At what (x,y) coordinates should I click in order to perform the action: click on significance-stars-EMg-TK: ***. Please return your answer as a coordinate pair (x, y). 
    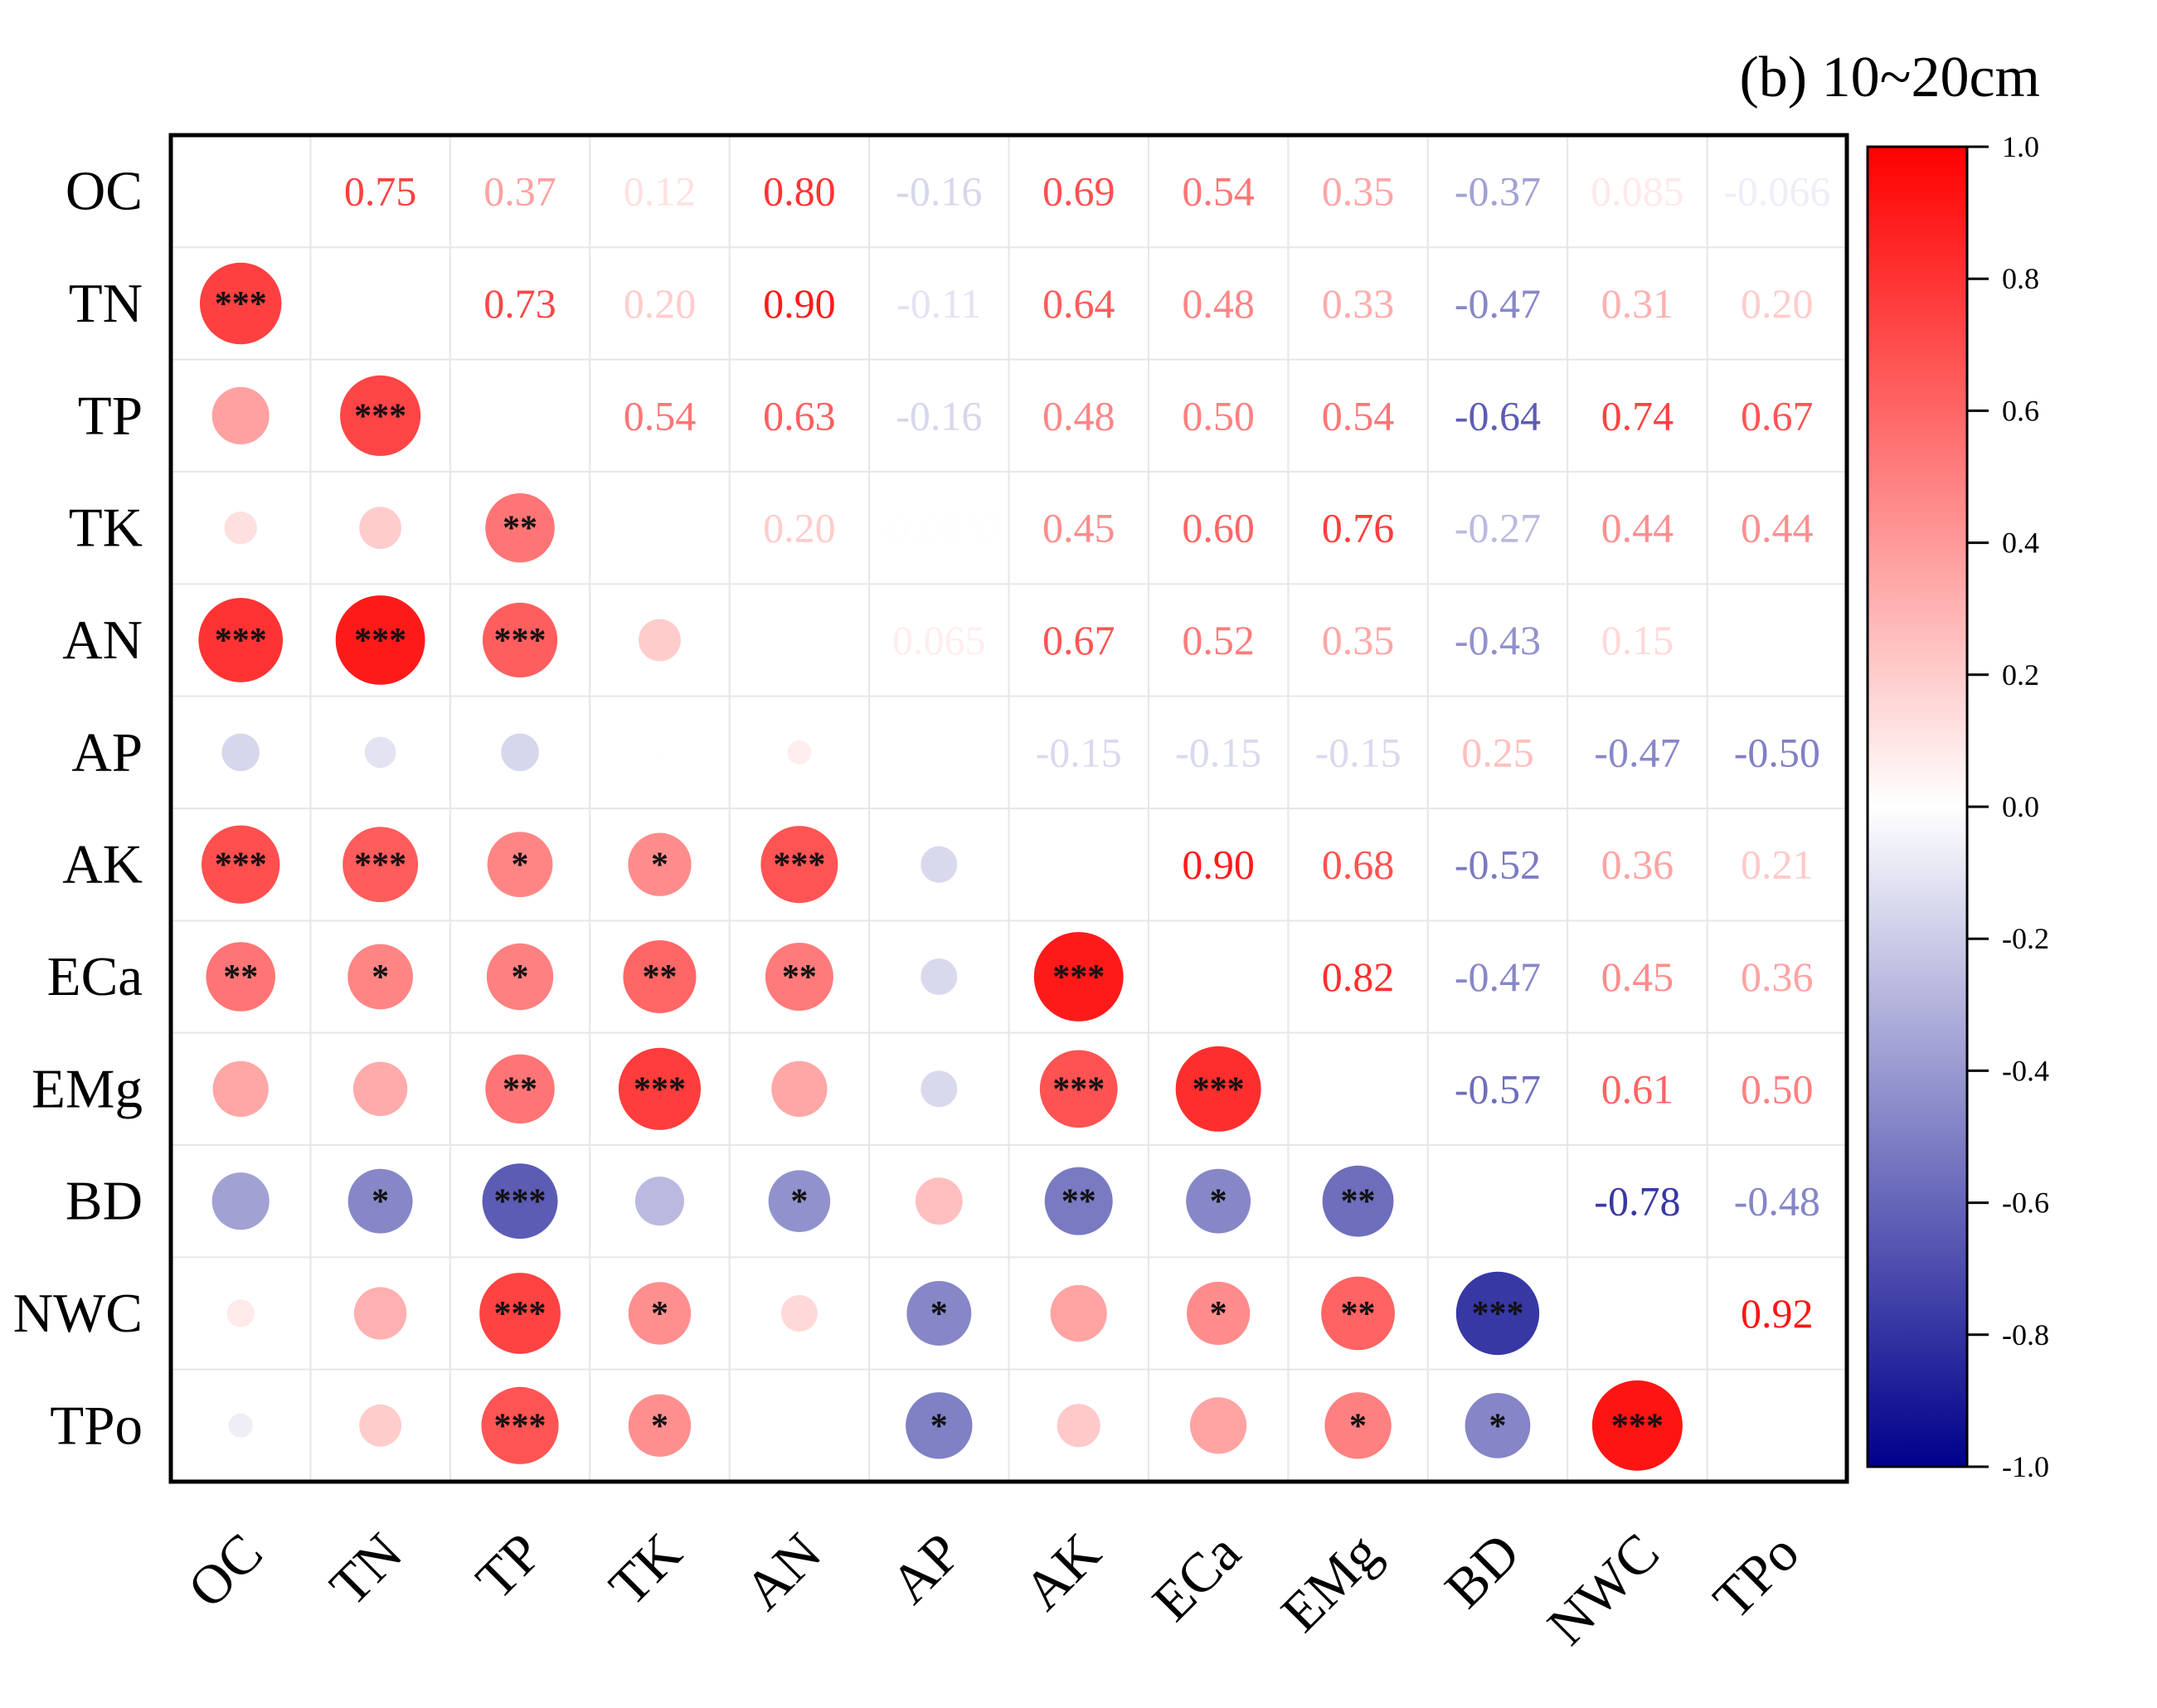
    Looking at the image, I should click on (660, 1089).